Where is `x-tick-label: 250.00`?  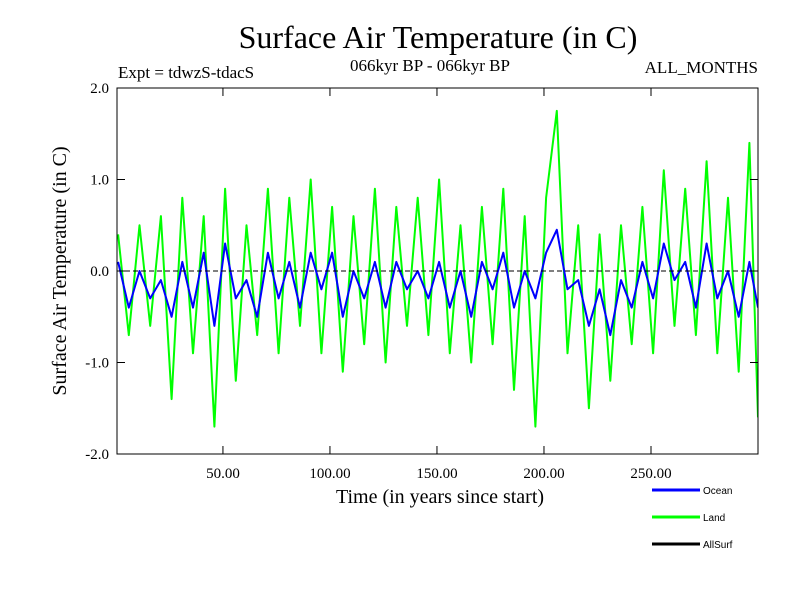
x-tick-label: 250.00 is located at coordinates (650, 474).